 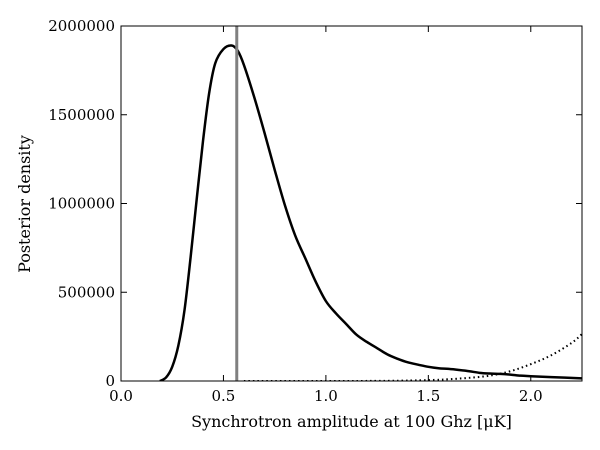 I want to click on y-tick-label: 500000, so click(x=86, y=292).